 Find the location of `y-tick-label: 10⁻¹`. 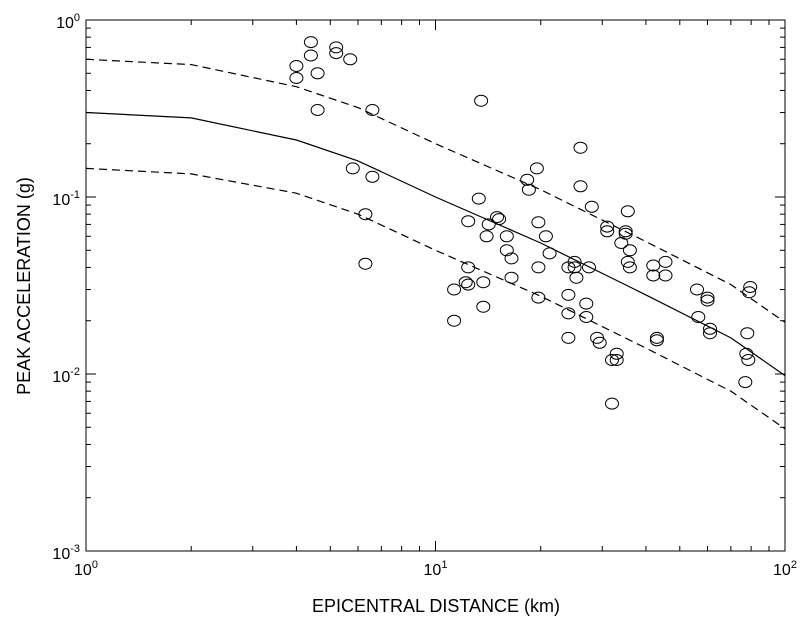

y-tick-label: 10⁻¹ is located at coordinates (66, 199).